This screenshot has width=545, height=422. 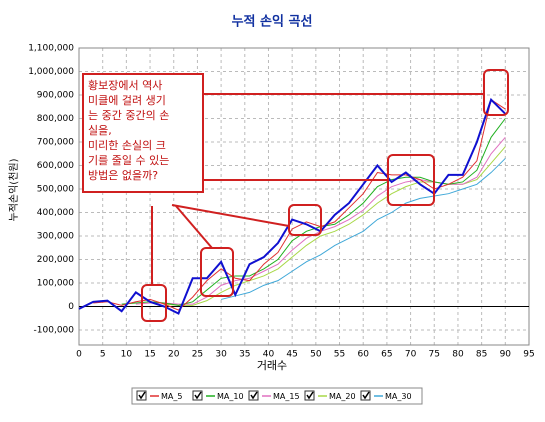 What do you see at coordinates (411, 355) in the screenshot?
I see `x-tick-label: 70` at bounding box center [411, 355].